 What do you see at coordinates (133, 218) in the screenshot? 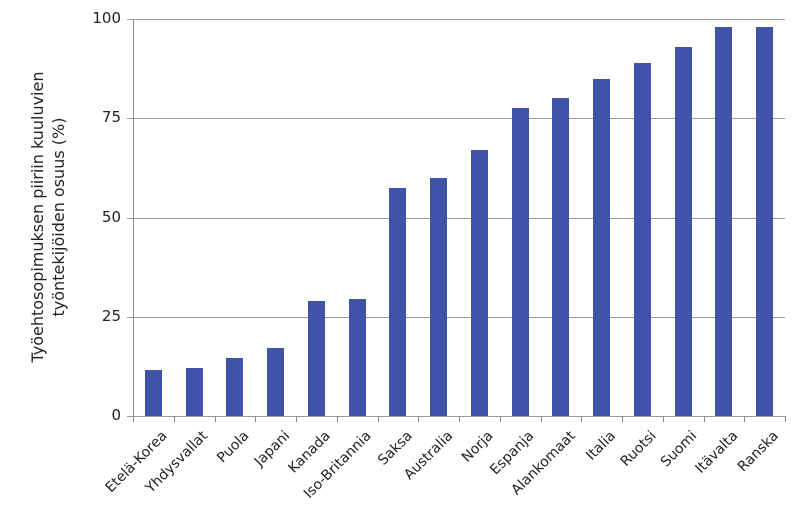
I see `y-axis-line` at bounding box center [133, 218].